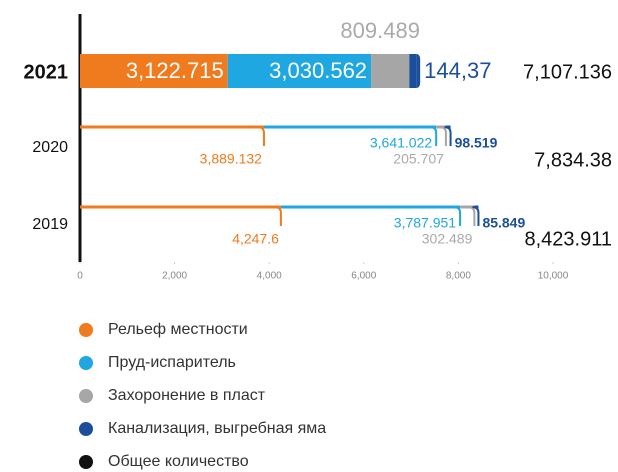  Describe the element at coordinates (255, 239) in the screenshot. I see `value-label: 4,247.6` at that location.